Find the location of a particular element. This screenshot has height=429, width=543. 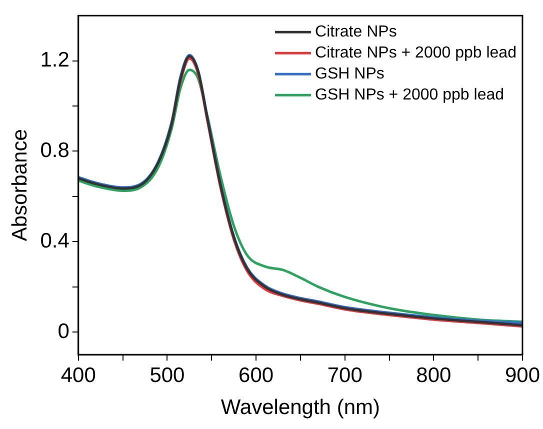

legend-label: Citrate NPs + 2000 ppb lead is located at coordinates (415, 53).